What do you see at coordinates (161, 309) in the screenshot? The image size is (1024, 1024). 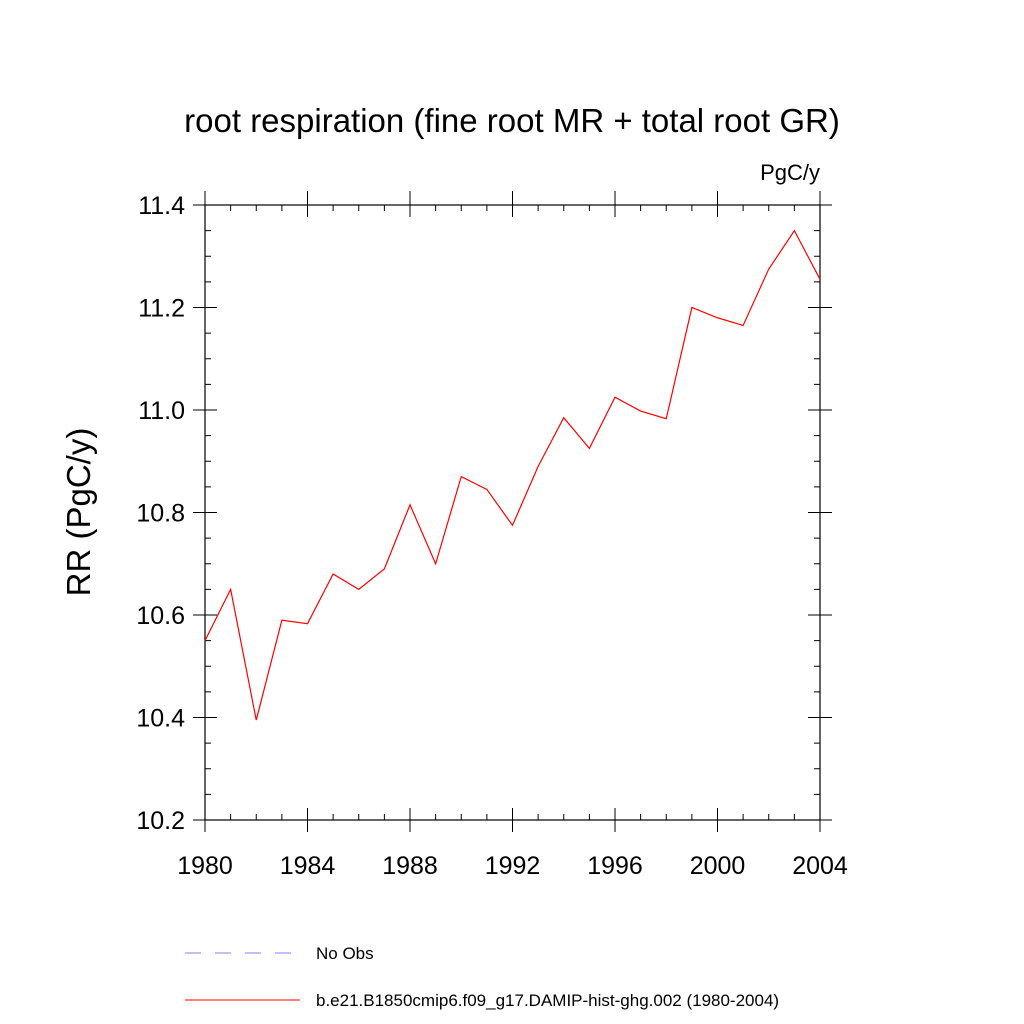 I see `y-tick-label: 11.2` at bounding box center [161, 309].